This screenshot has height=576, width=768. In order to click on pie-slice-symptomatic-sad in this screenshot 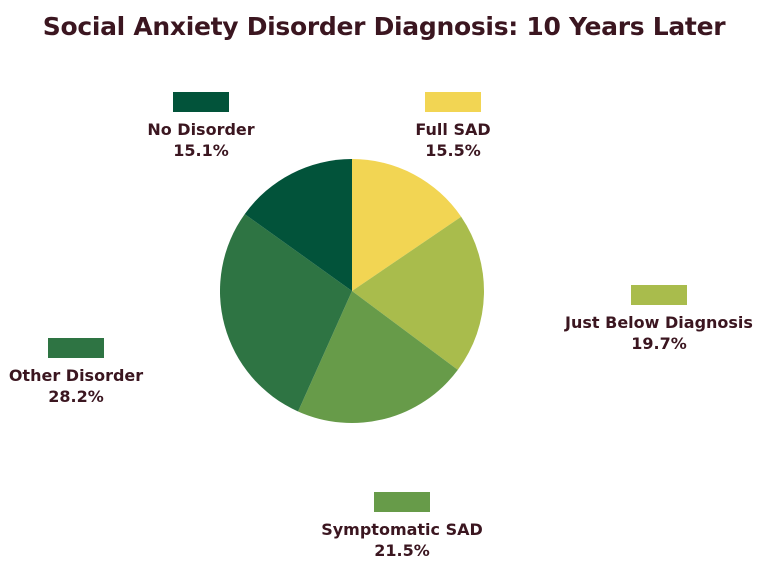, I will do `click(378, 357)`.